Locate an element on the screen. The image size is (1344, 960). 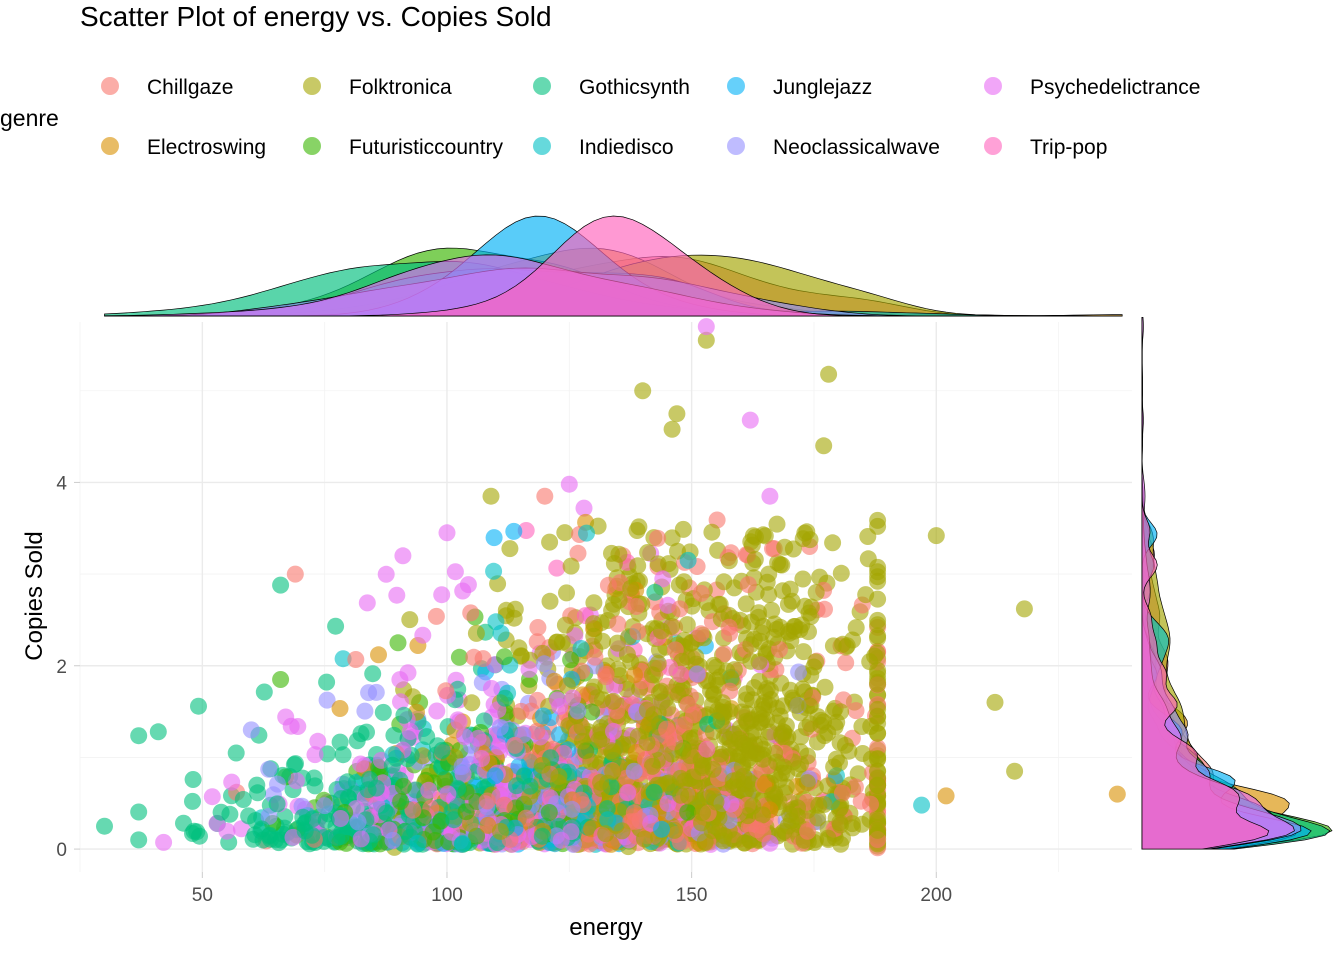
legend-label: Futuristiccountry is located at coordinates (426, 147).